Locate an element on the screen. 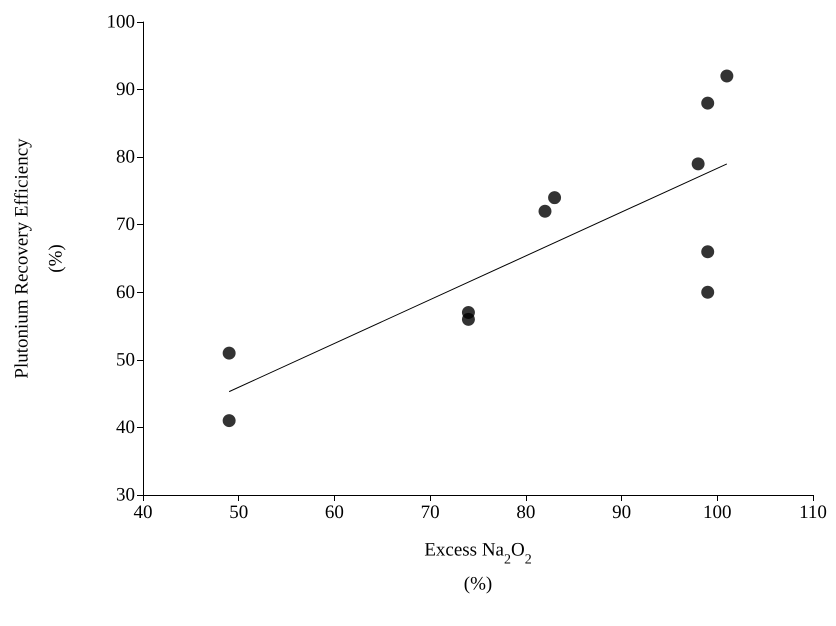 This screenshot has height=626, width=836. x-tick-label: 90 is located at coordinates (622, 512).